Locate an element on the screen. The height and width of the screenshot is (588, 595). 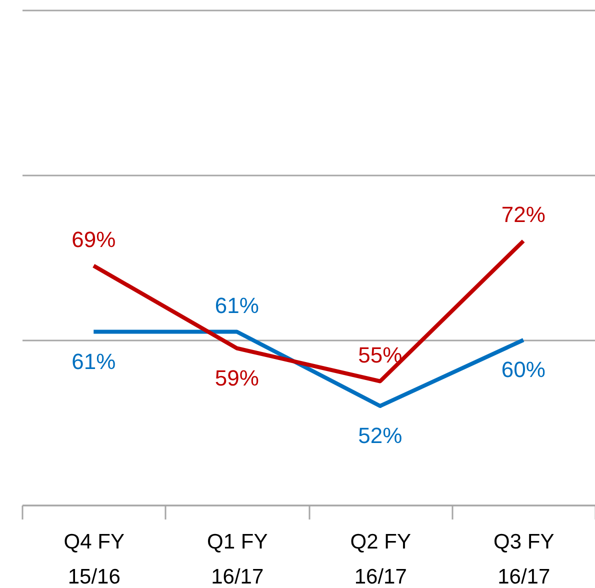
data-label: 52% is located at coordinates (380, 435).